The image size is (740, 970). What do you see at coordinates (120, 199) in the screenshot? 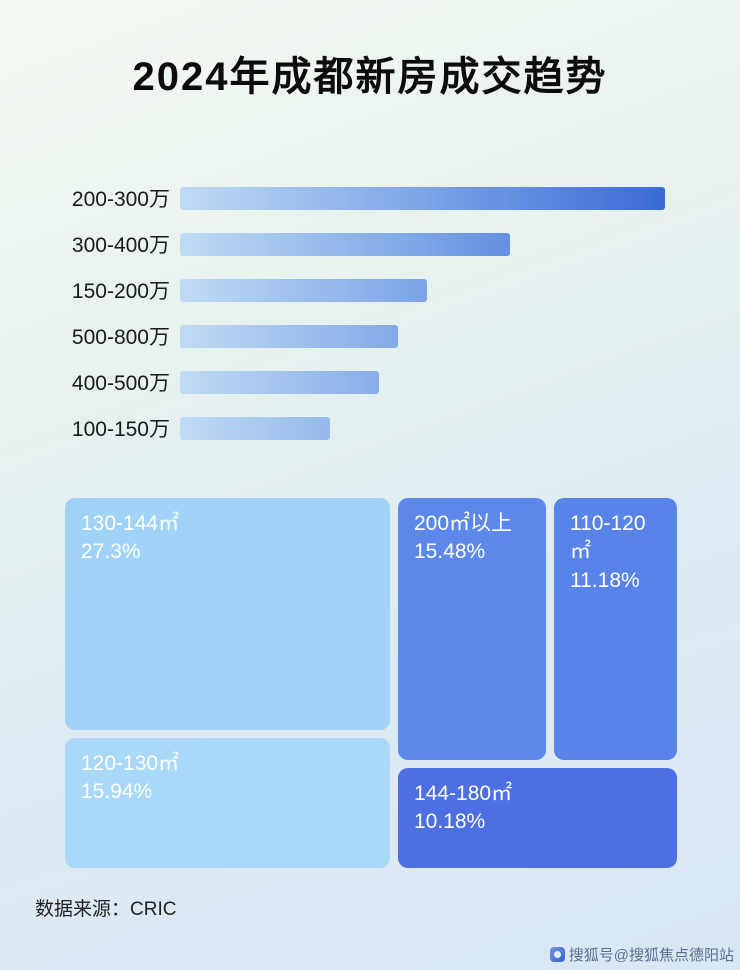
I see `bar-category-label: 200-300万` at bounding box center [120, 199].